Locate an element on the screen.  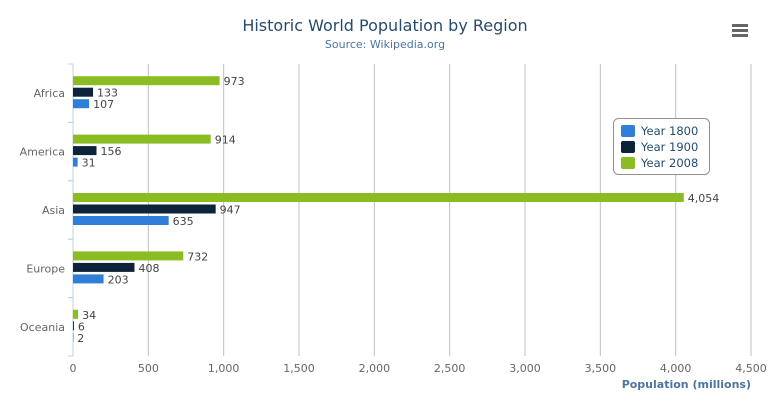
legend-item: Year 1900 is located at coordinates (659, 147).